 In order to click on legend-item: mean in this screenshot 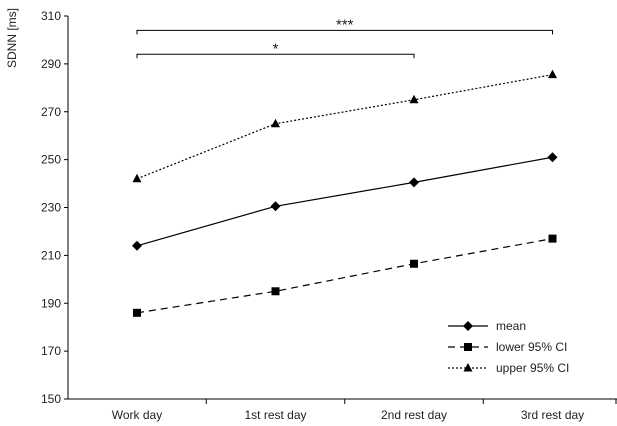, I will do `click(487, 326)`.